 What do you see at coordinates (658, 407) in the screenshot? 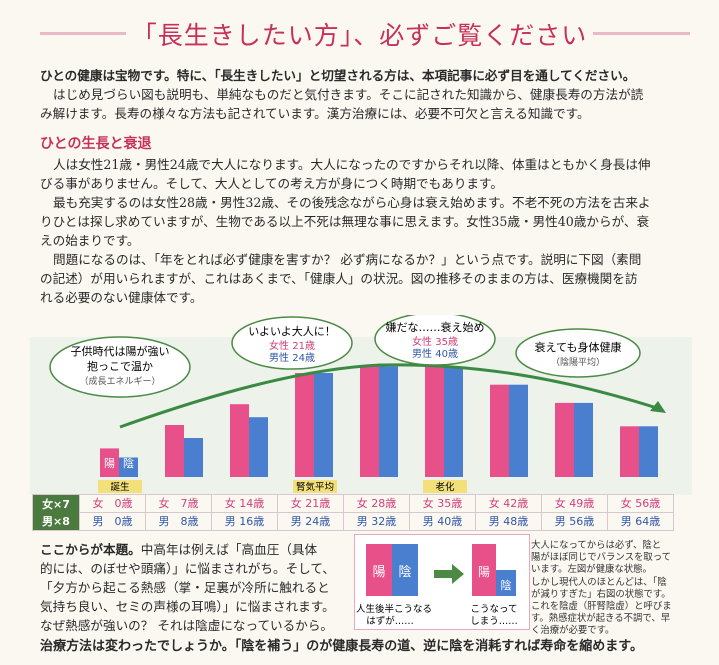
I see `trend-arrow-head-icon` at bounding box center [658, 407].